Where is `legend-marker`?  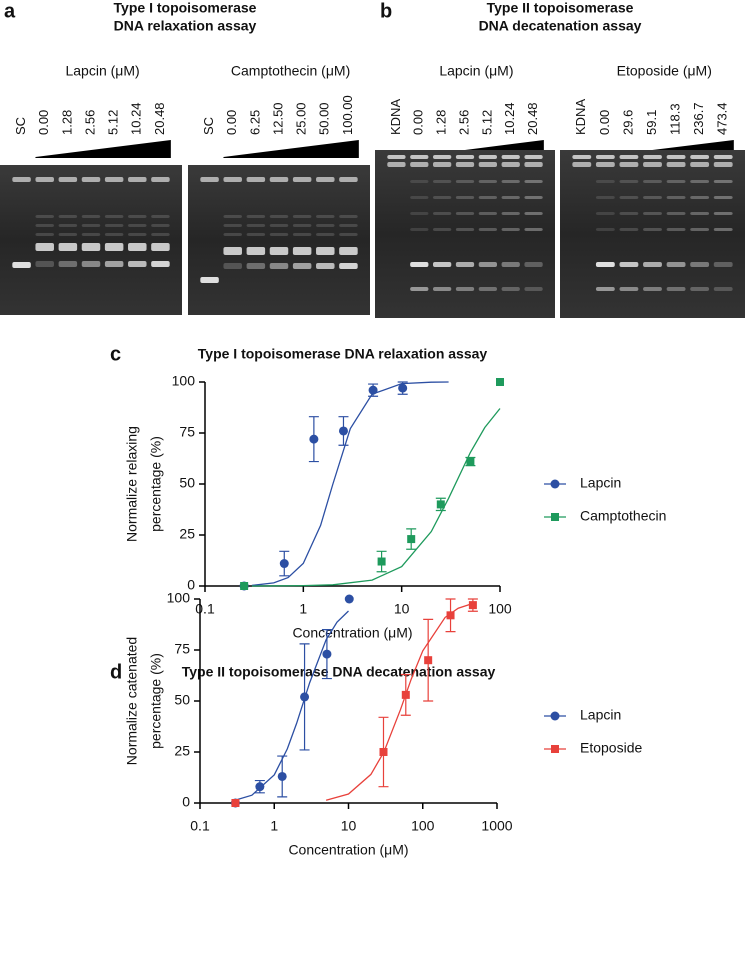
legend-marker is located at coordinates (555, 484).